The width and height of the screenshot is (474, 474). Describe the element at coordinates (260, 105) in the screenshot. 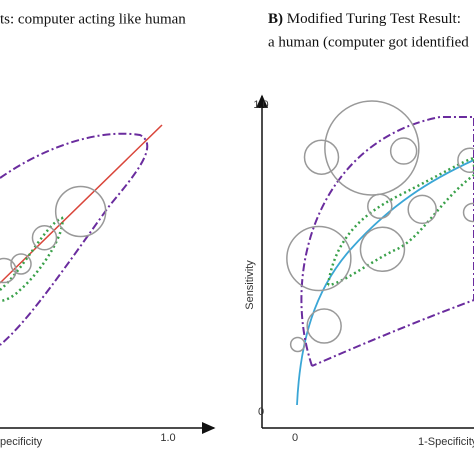

I see `y-tick-label: 1.0` at that location.